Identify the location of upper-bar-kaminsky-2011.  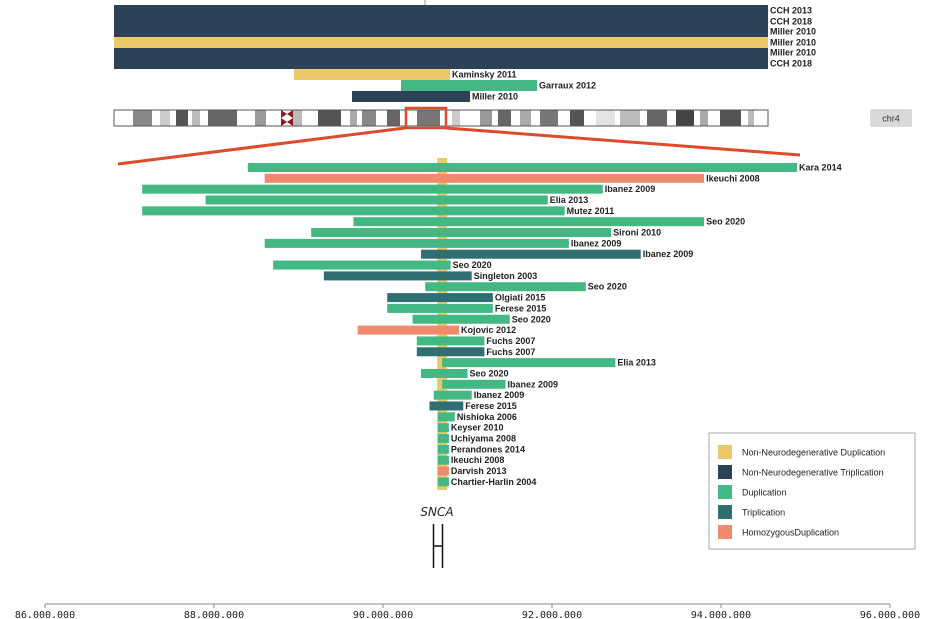
(372, 74).